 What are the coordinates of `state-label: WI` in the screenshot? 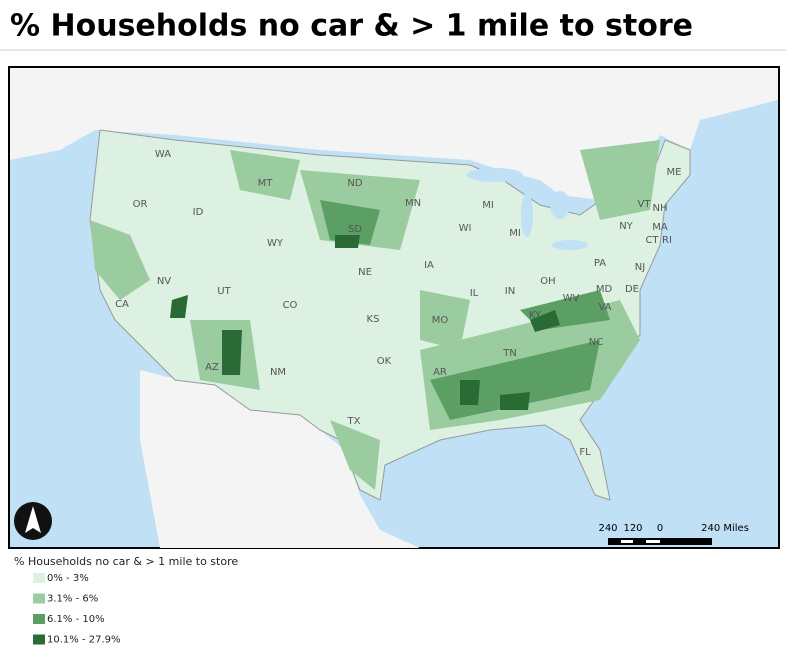 It's located at (465, 228).